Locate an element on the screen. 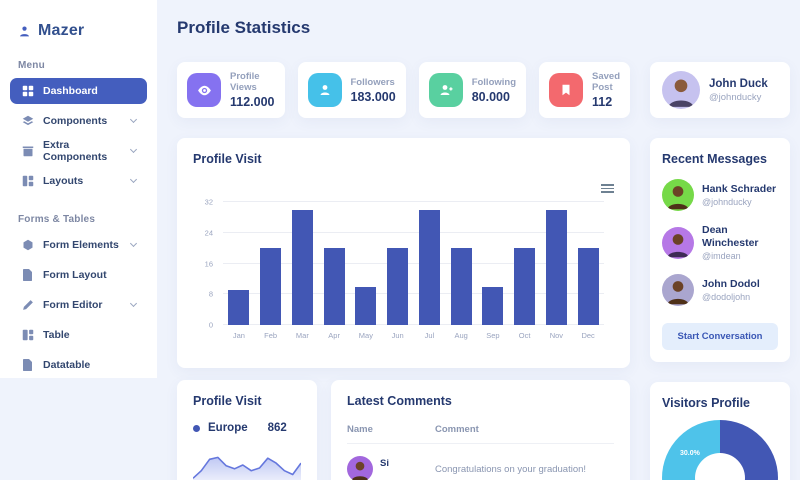 This screenshot has height=480, width=800. message-handle: @johnducky is located at coordinates (727, 202).